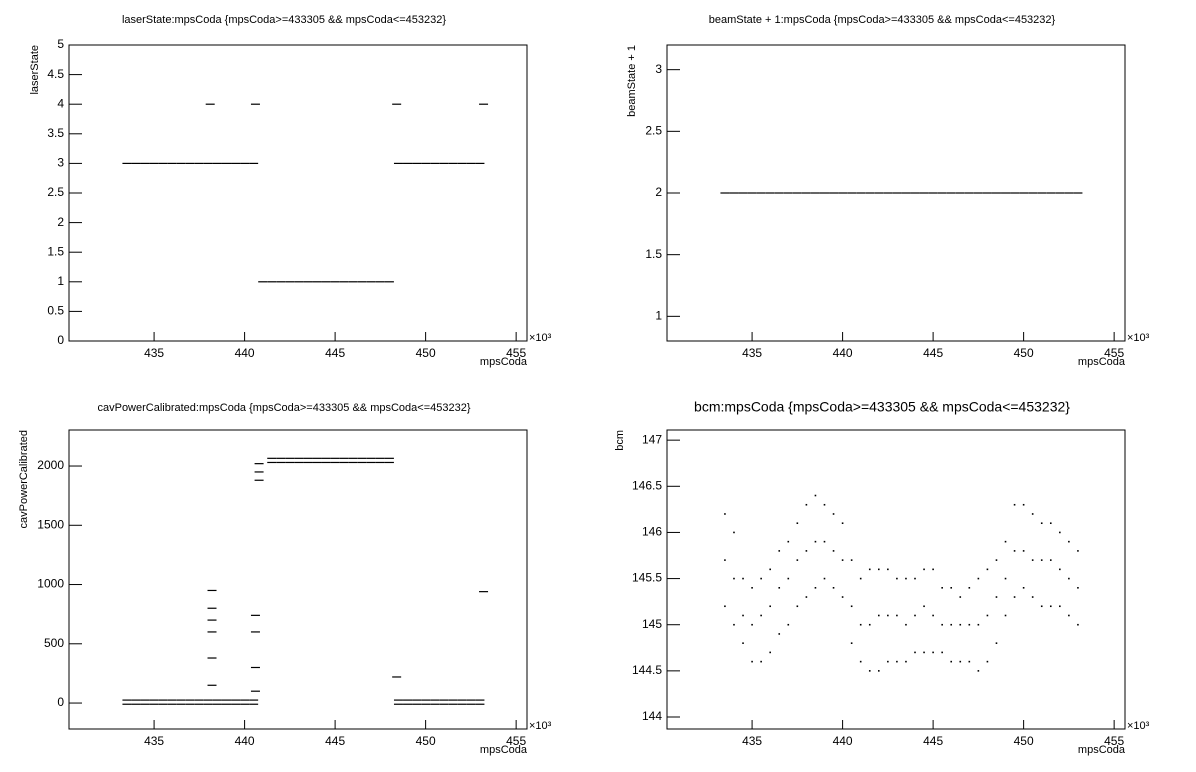  Describe the element at coordinates (154, 741) in the screenshot. I see `x-tick-label: 435` at that location.